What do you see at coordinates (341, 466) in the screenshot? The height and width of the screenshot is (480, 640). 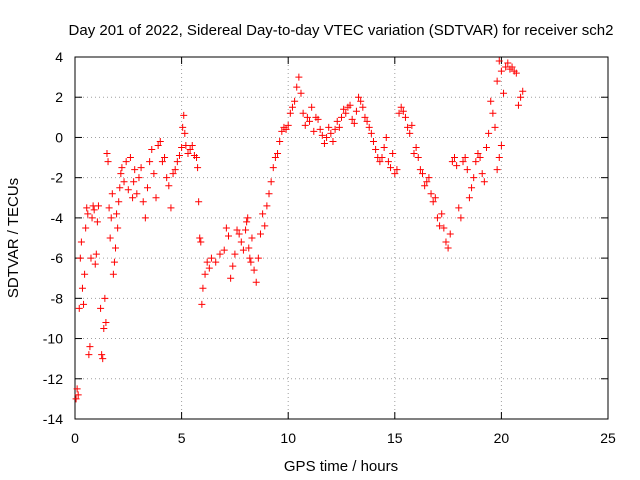 I see `x-axis-label: GPS time / hours` at bounding box center [341, 466].